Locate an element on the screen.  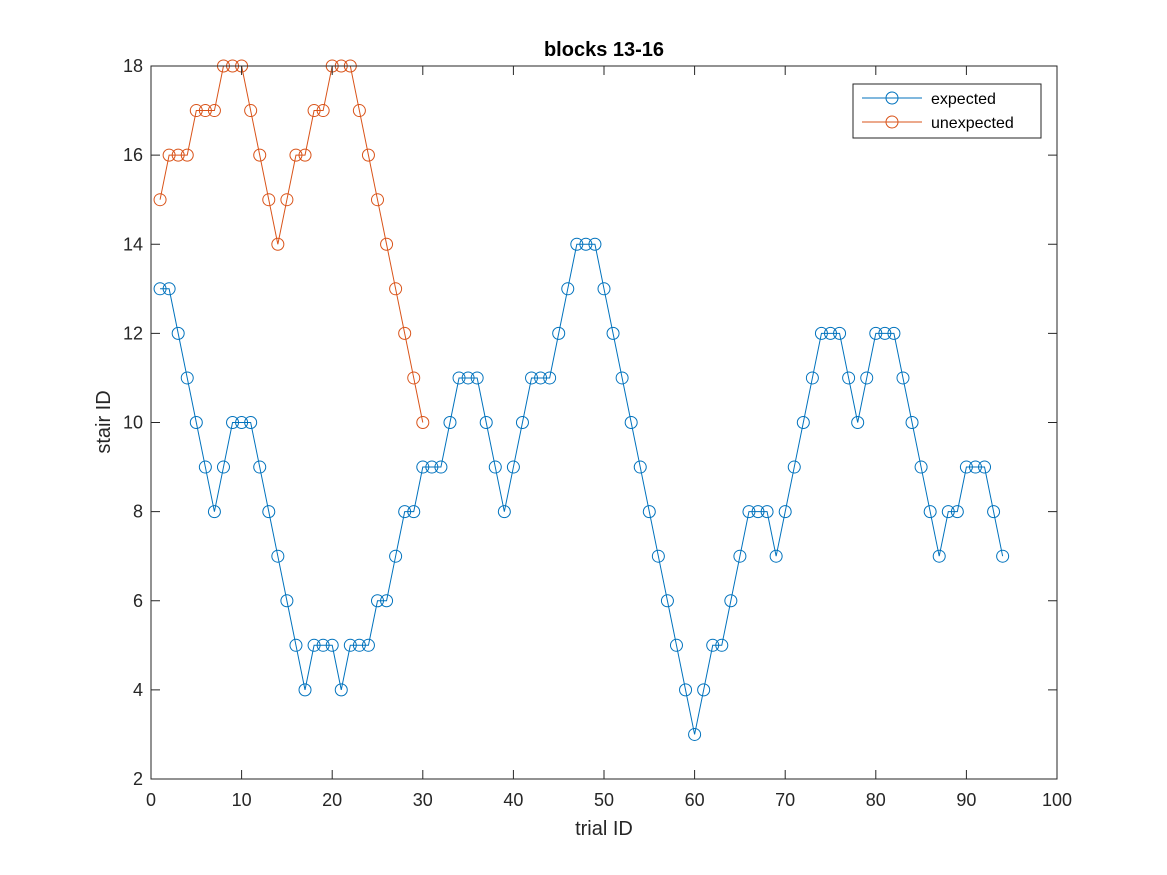
chart-title: blocks 13-16 is located at coordinates (604, 50).